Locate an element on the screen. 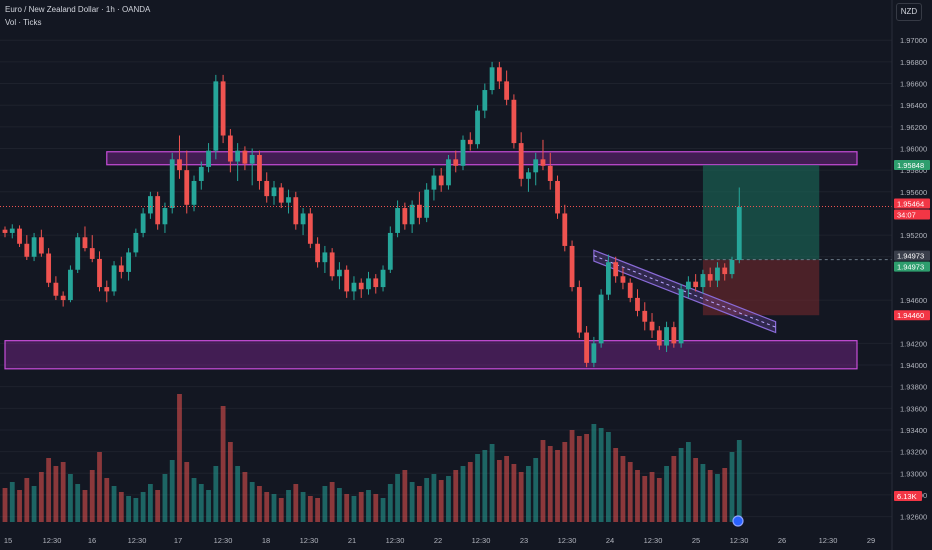 The image size is (932, 550). price-tick-label: 1.93000 is located at coordinates (913, 473).